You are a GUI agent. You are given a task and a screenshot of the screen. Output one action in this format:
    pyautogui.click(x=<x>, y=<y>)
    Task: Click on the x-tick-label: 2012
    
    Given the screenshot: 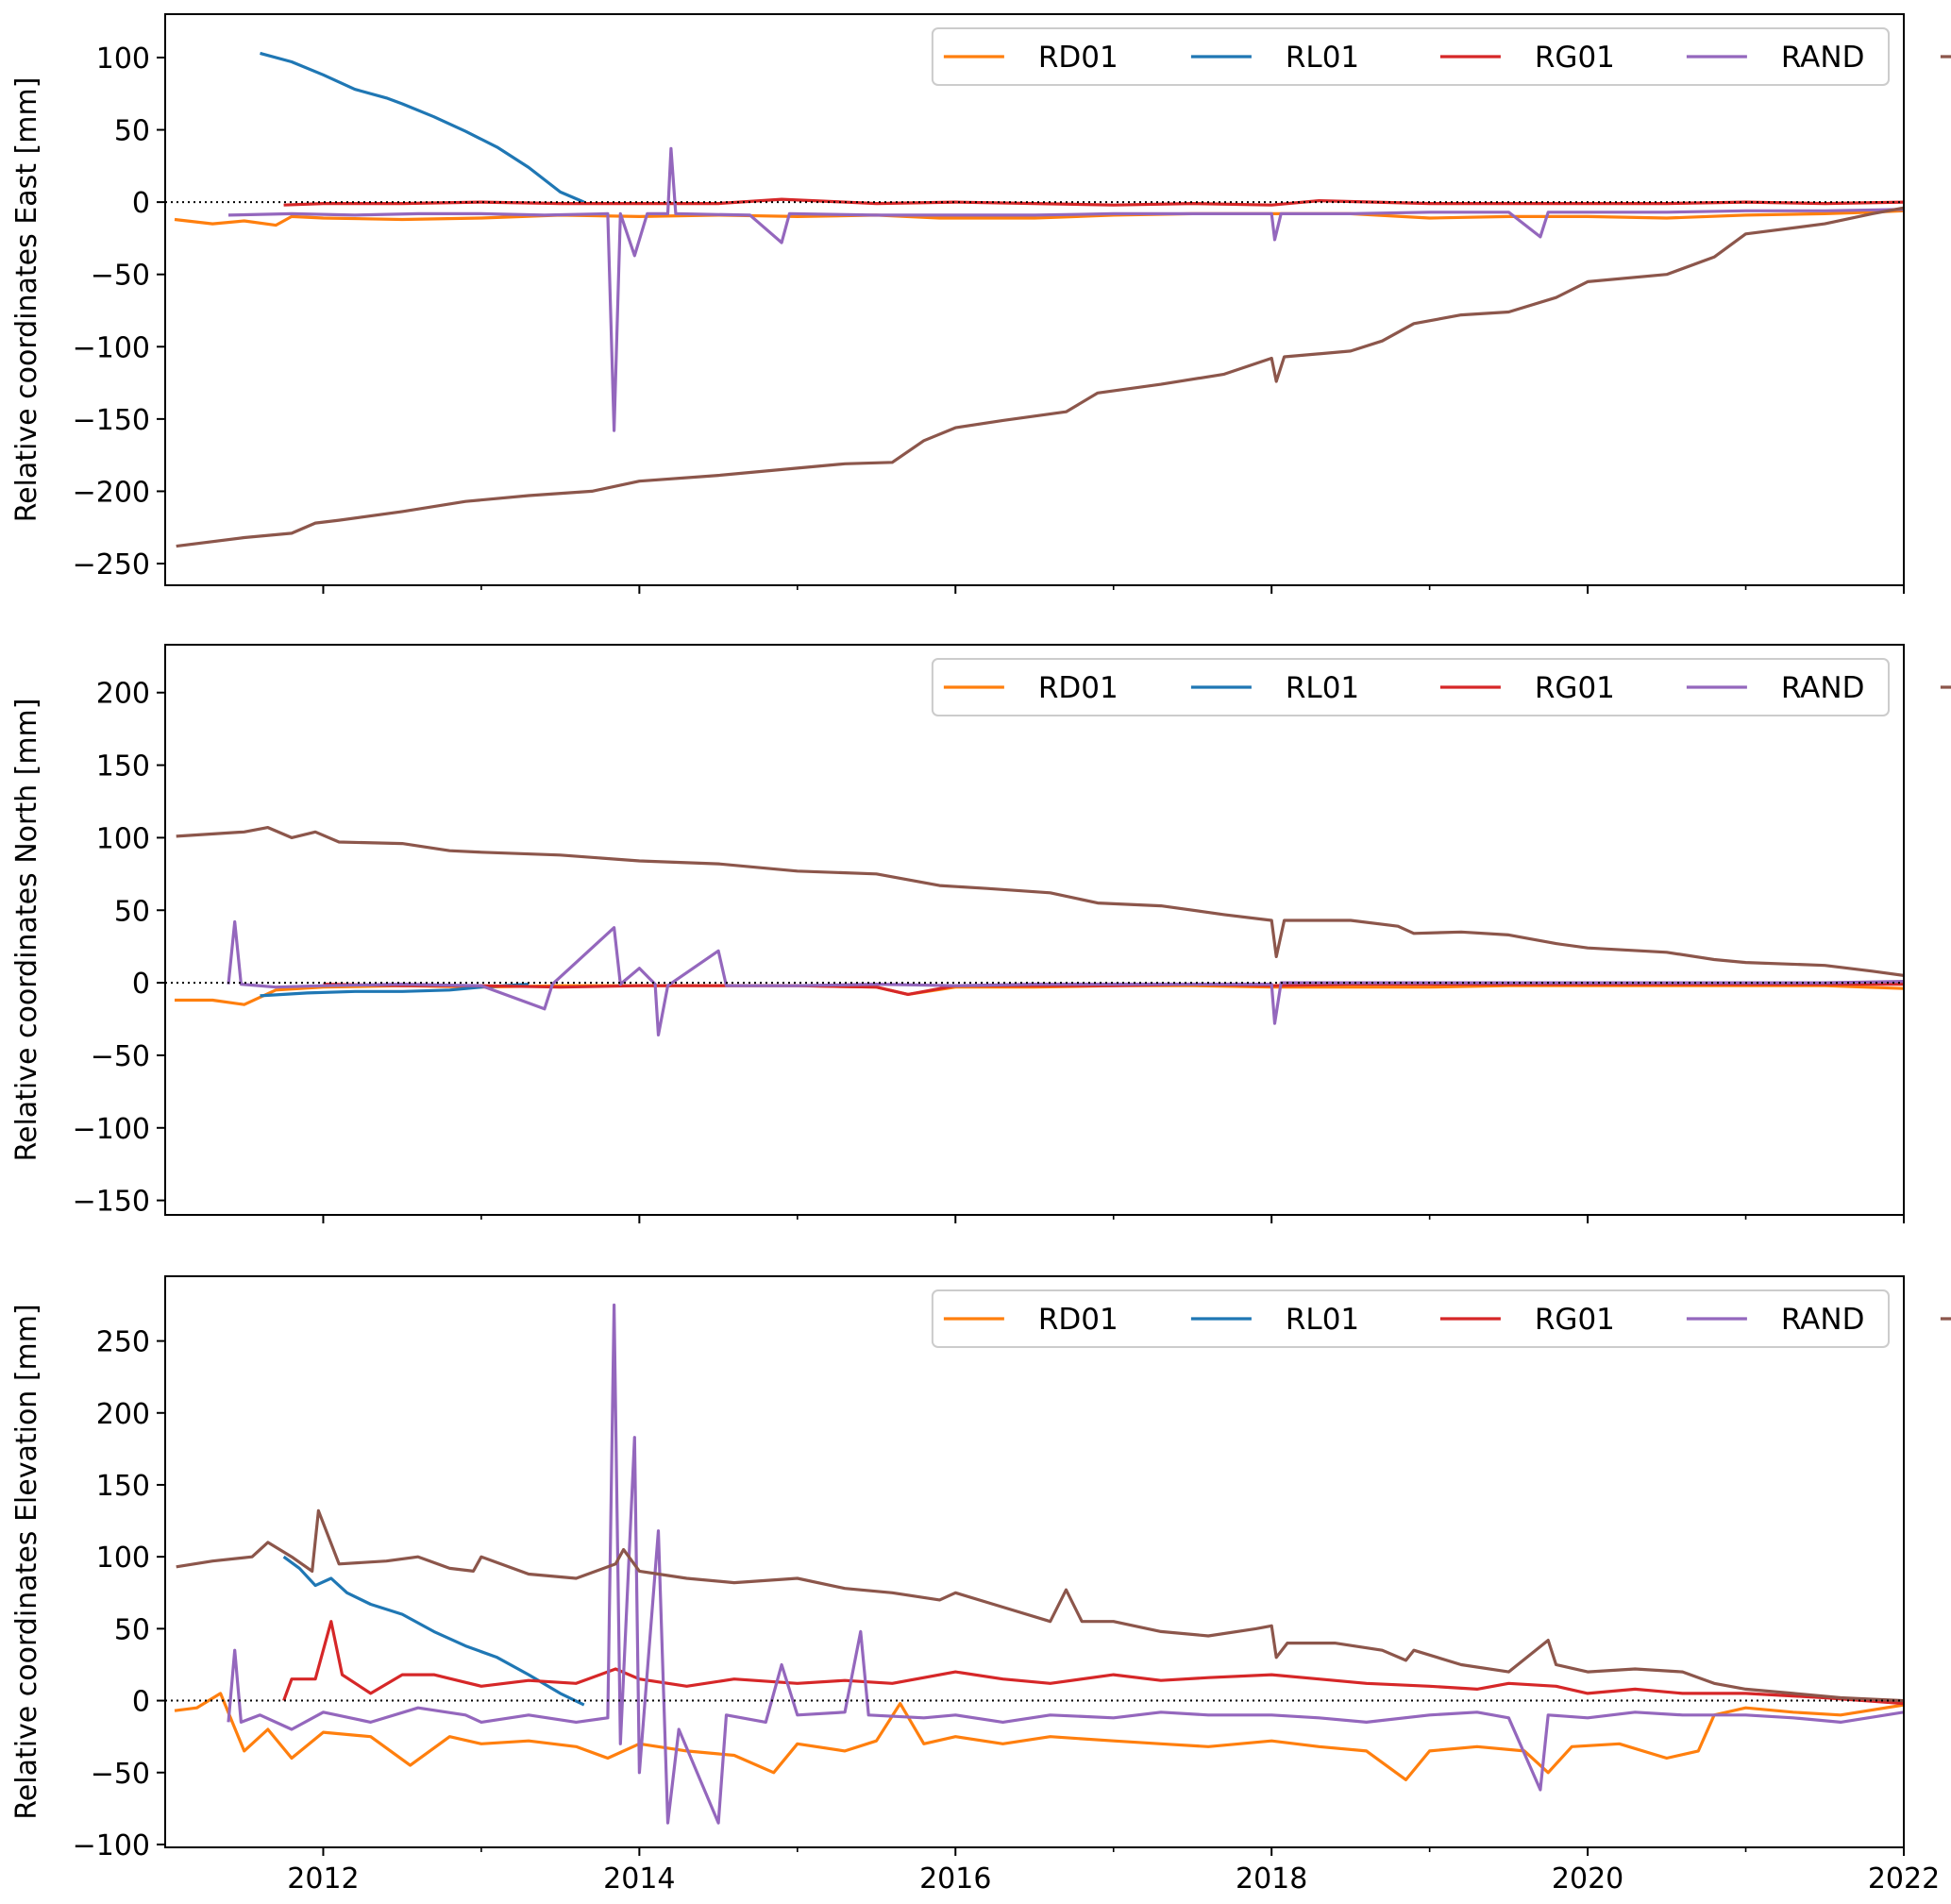 What is the action you would take?
    pyautogui.click(x=323, y=1879)
    